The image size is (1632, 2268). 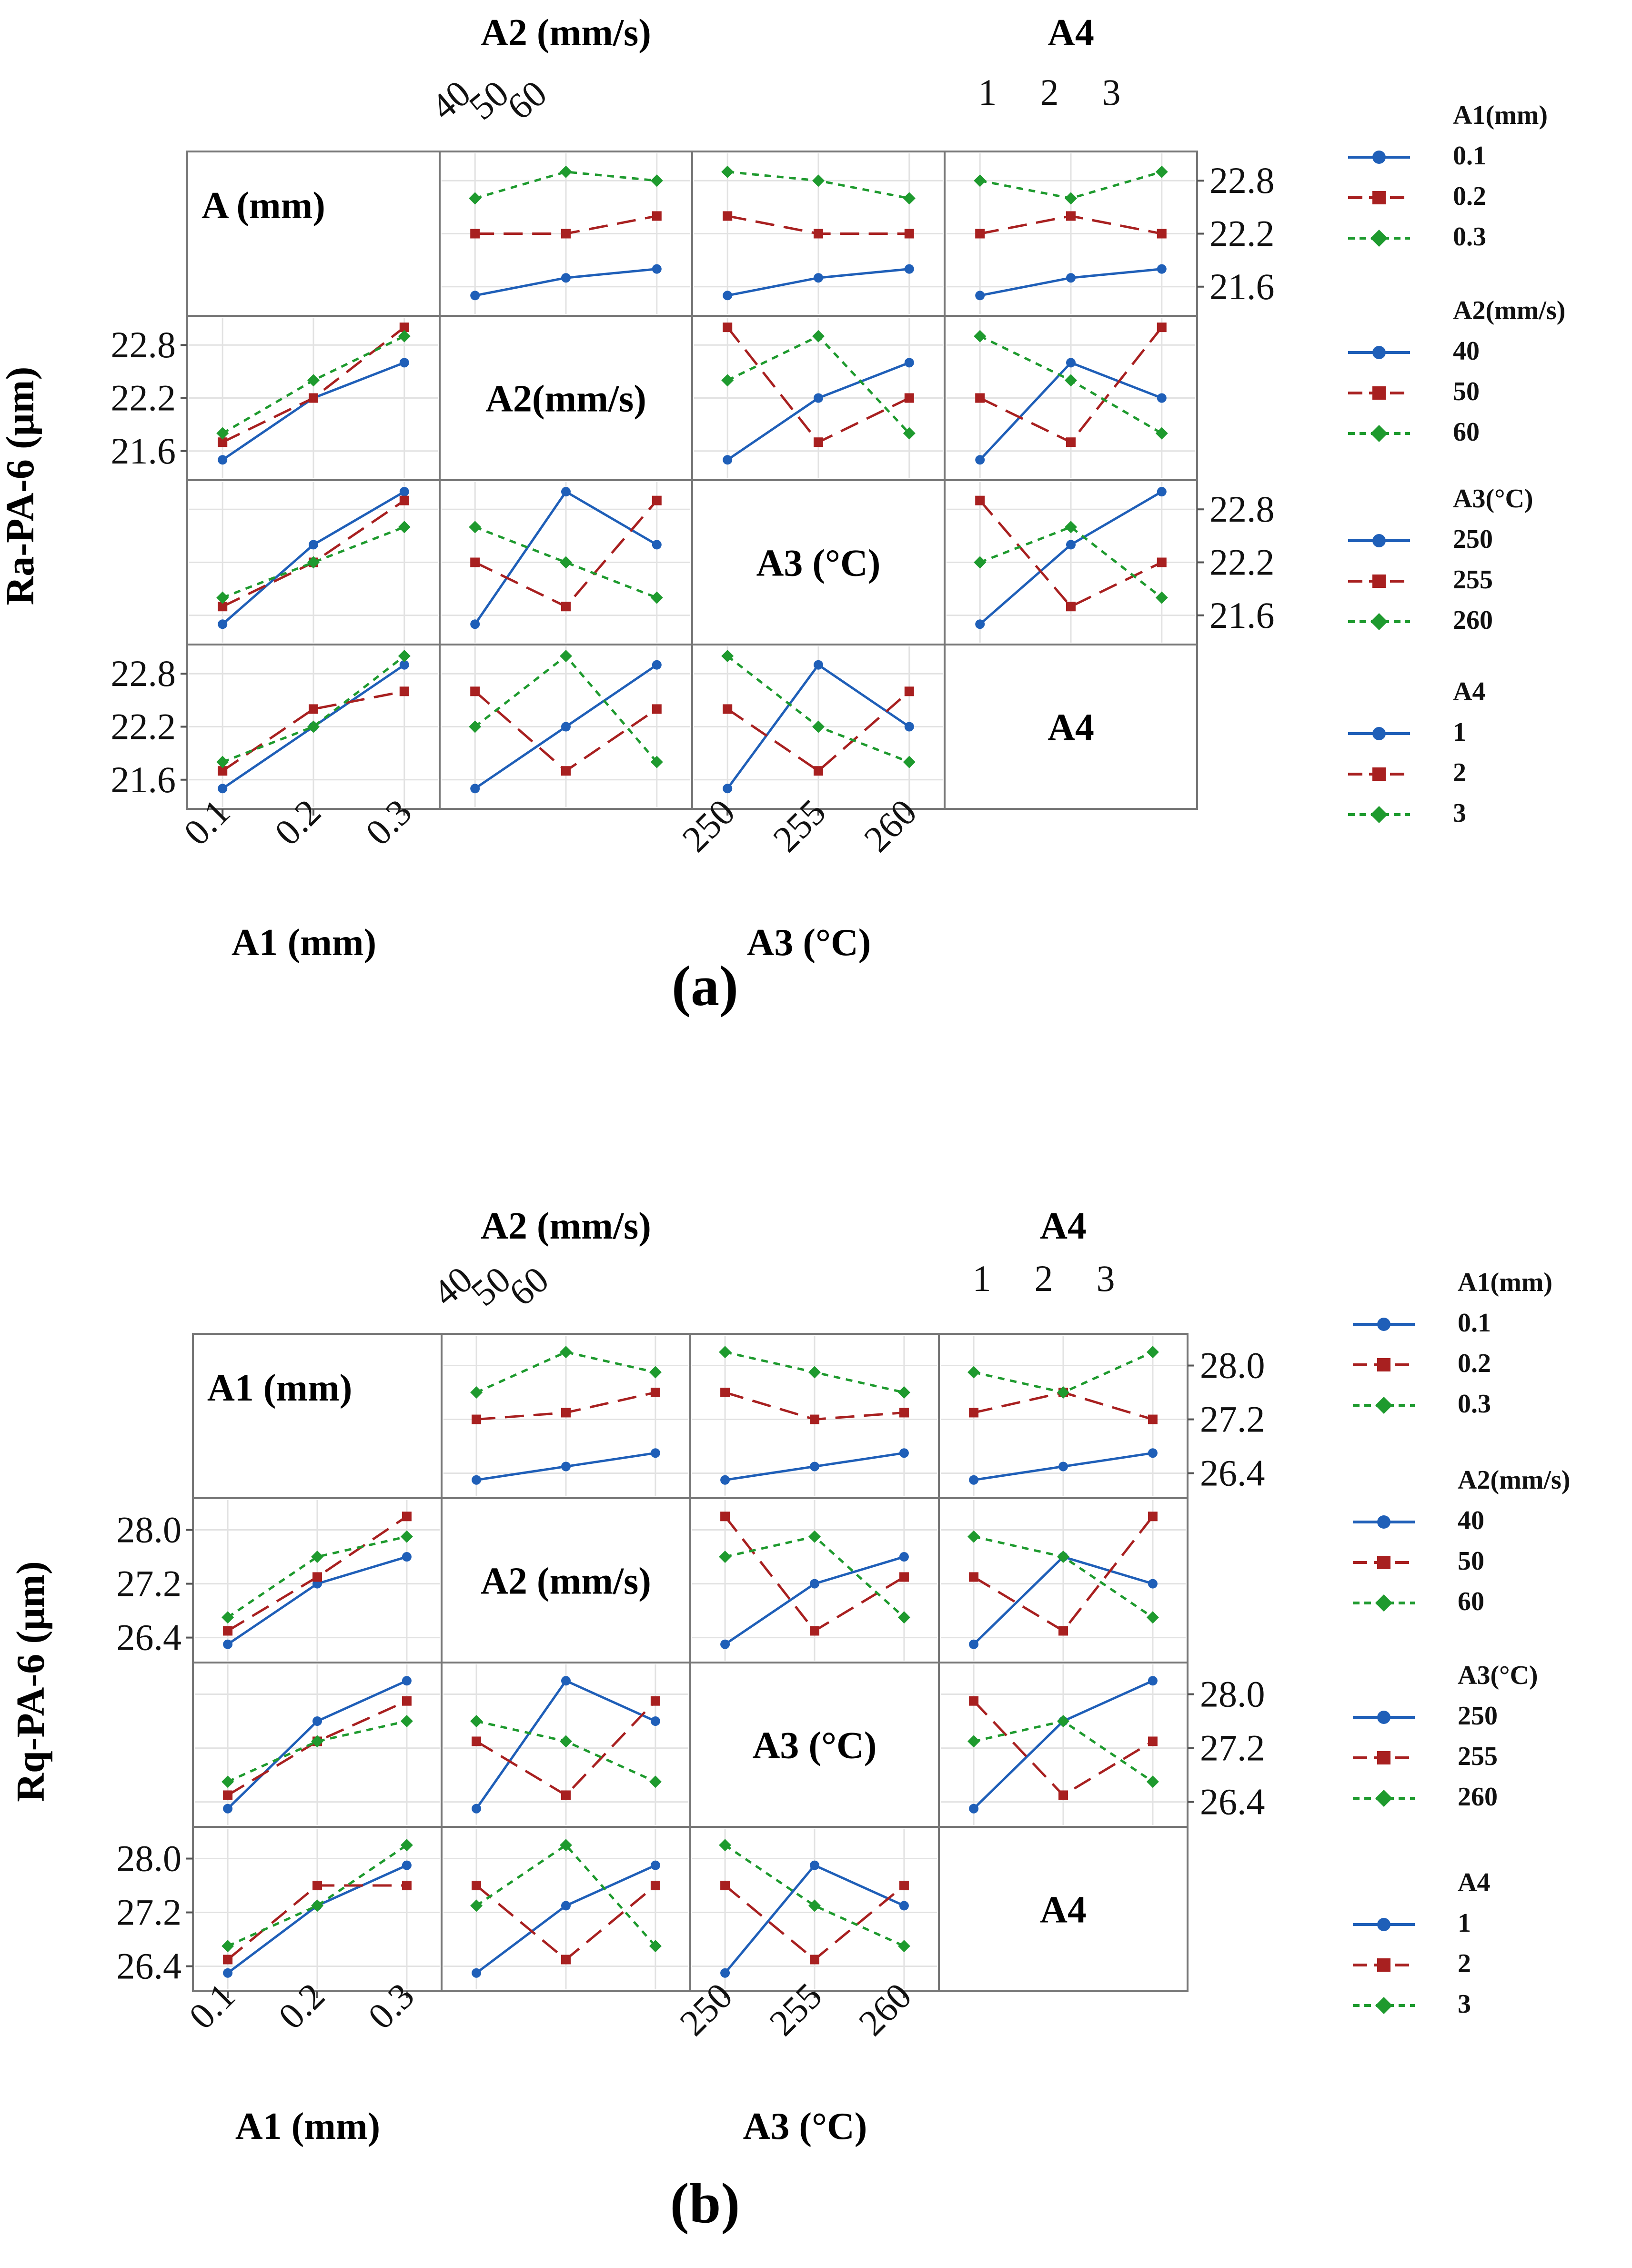 I want to click on y-tick-label: 21.6, so click(x=143, y=451).